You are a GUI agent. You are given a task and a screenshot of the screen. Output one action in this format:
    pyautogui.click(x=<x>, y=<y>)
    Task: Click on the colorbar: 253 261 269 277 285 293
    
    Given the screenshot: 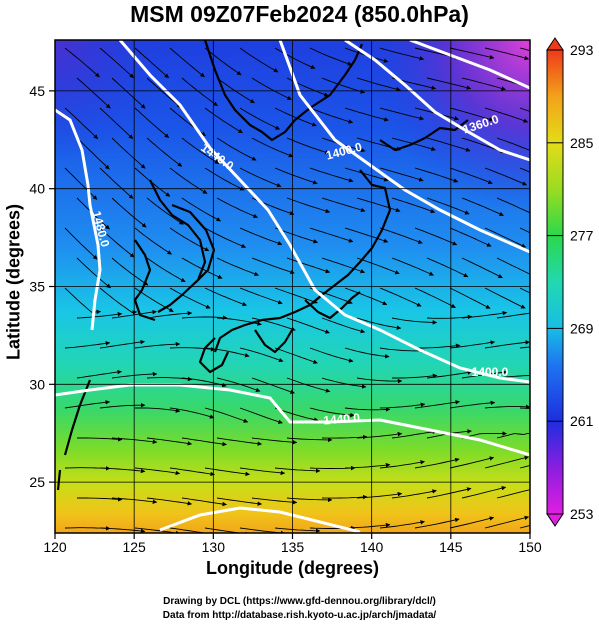 What is the action you would take?
    pyautogui.click(x=570, y=282)
    